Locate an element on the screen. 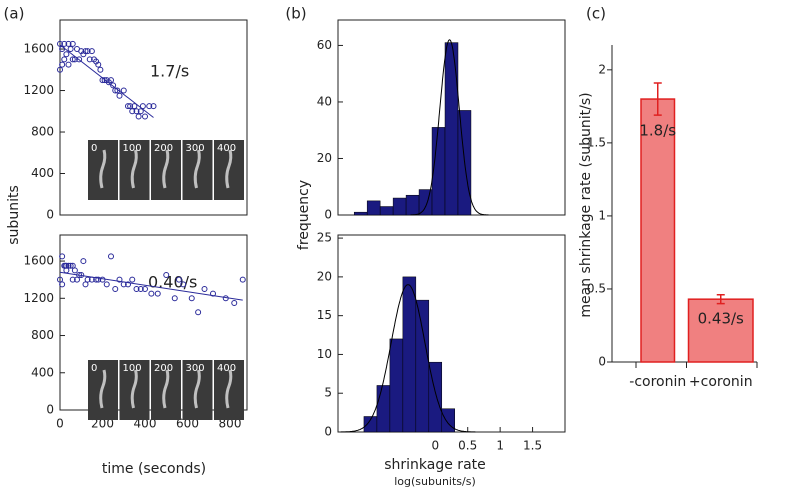 This screenshot has width=788, height=492. x-axis-label: shrinkage rate is located at coordinates (435, 465).